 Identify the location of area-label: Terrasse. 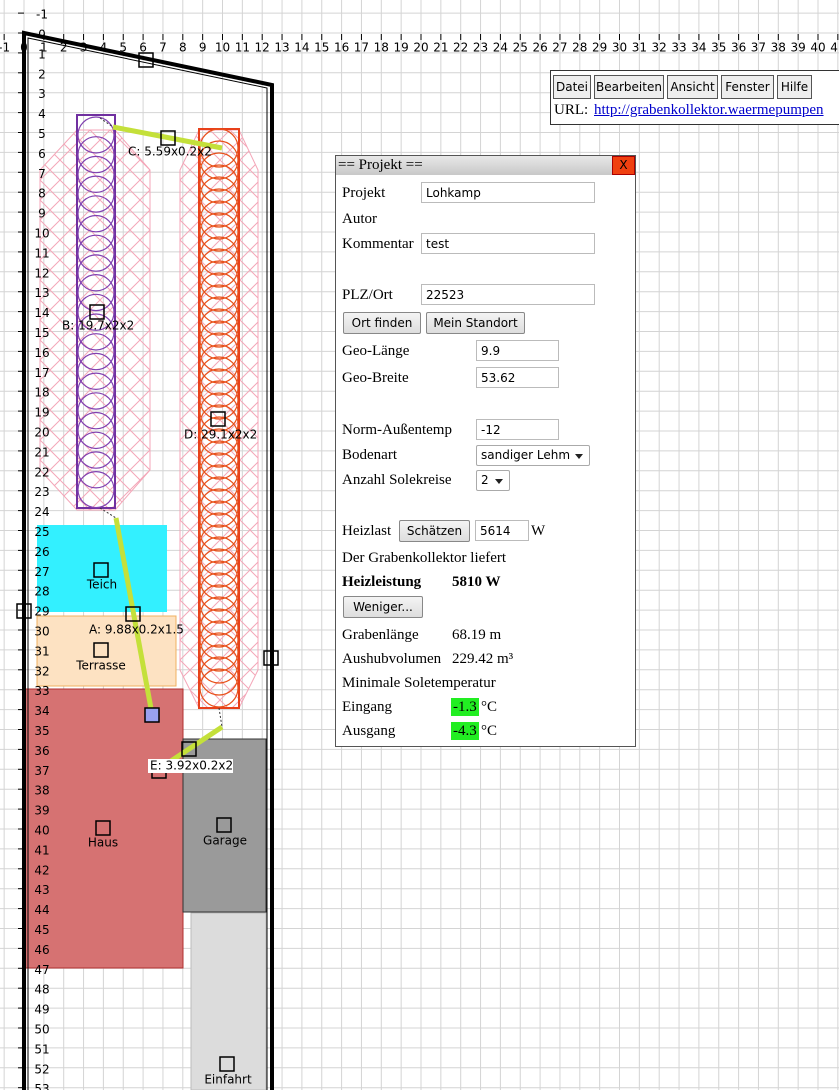
(100, 666).